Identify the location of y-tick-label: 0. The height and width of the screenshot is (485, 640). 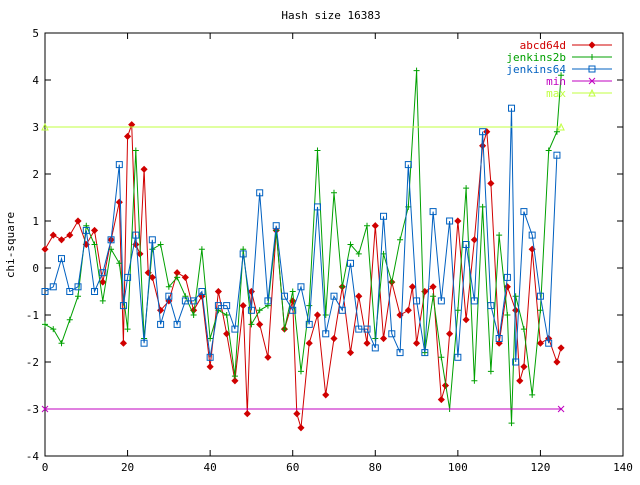
(35, 268).